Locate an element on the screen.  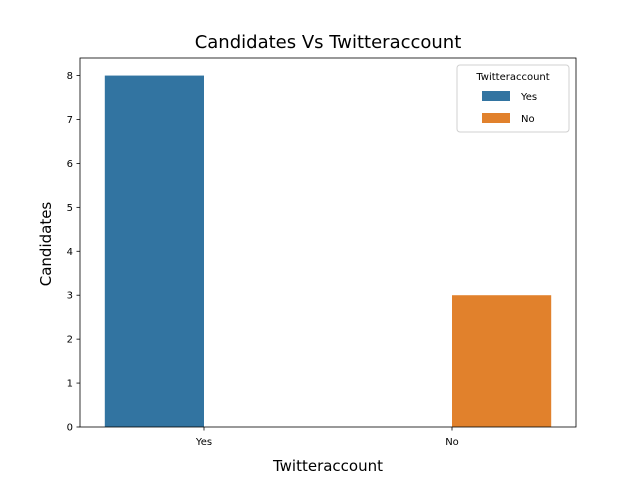
y-axis-title: Candidates is located at coordinates (46, 244).